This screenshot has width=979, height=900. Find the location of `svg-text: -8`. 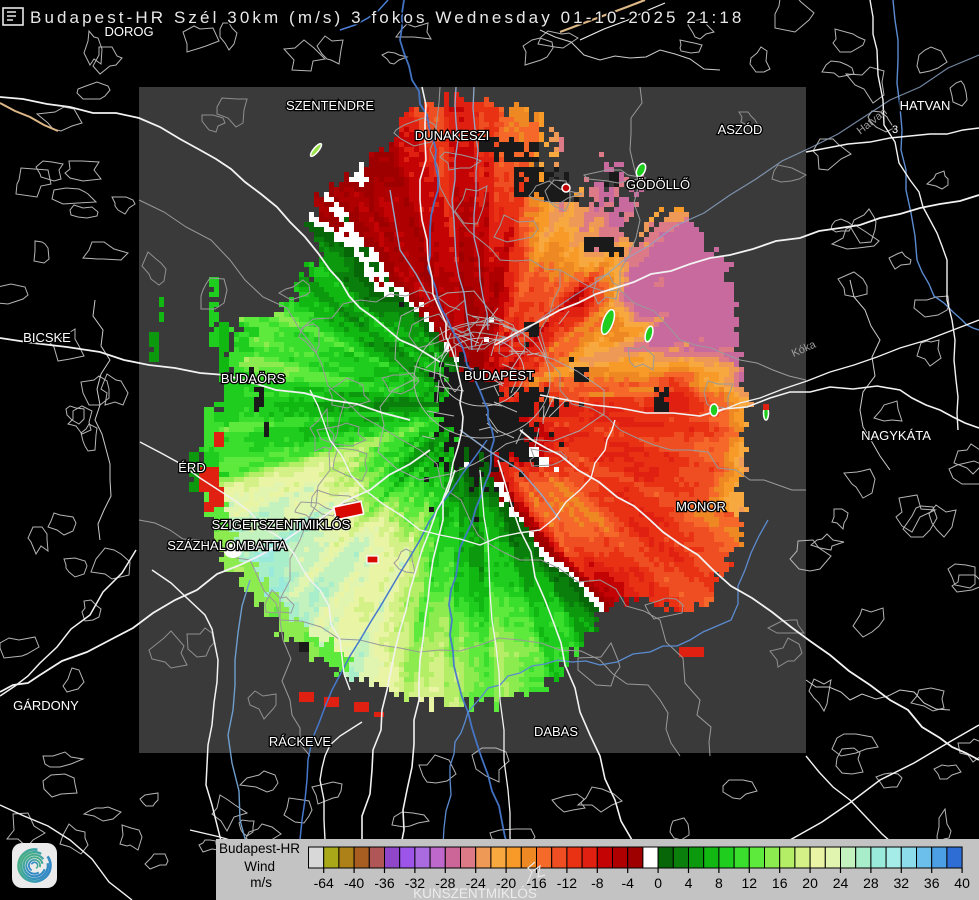

svg-text: -8 is located at coordinates (597, 883).